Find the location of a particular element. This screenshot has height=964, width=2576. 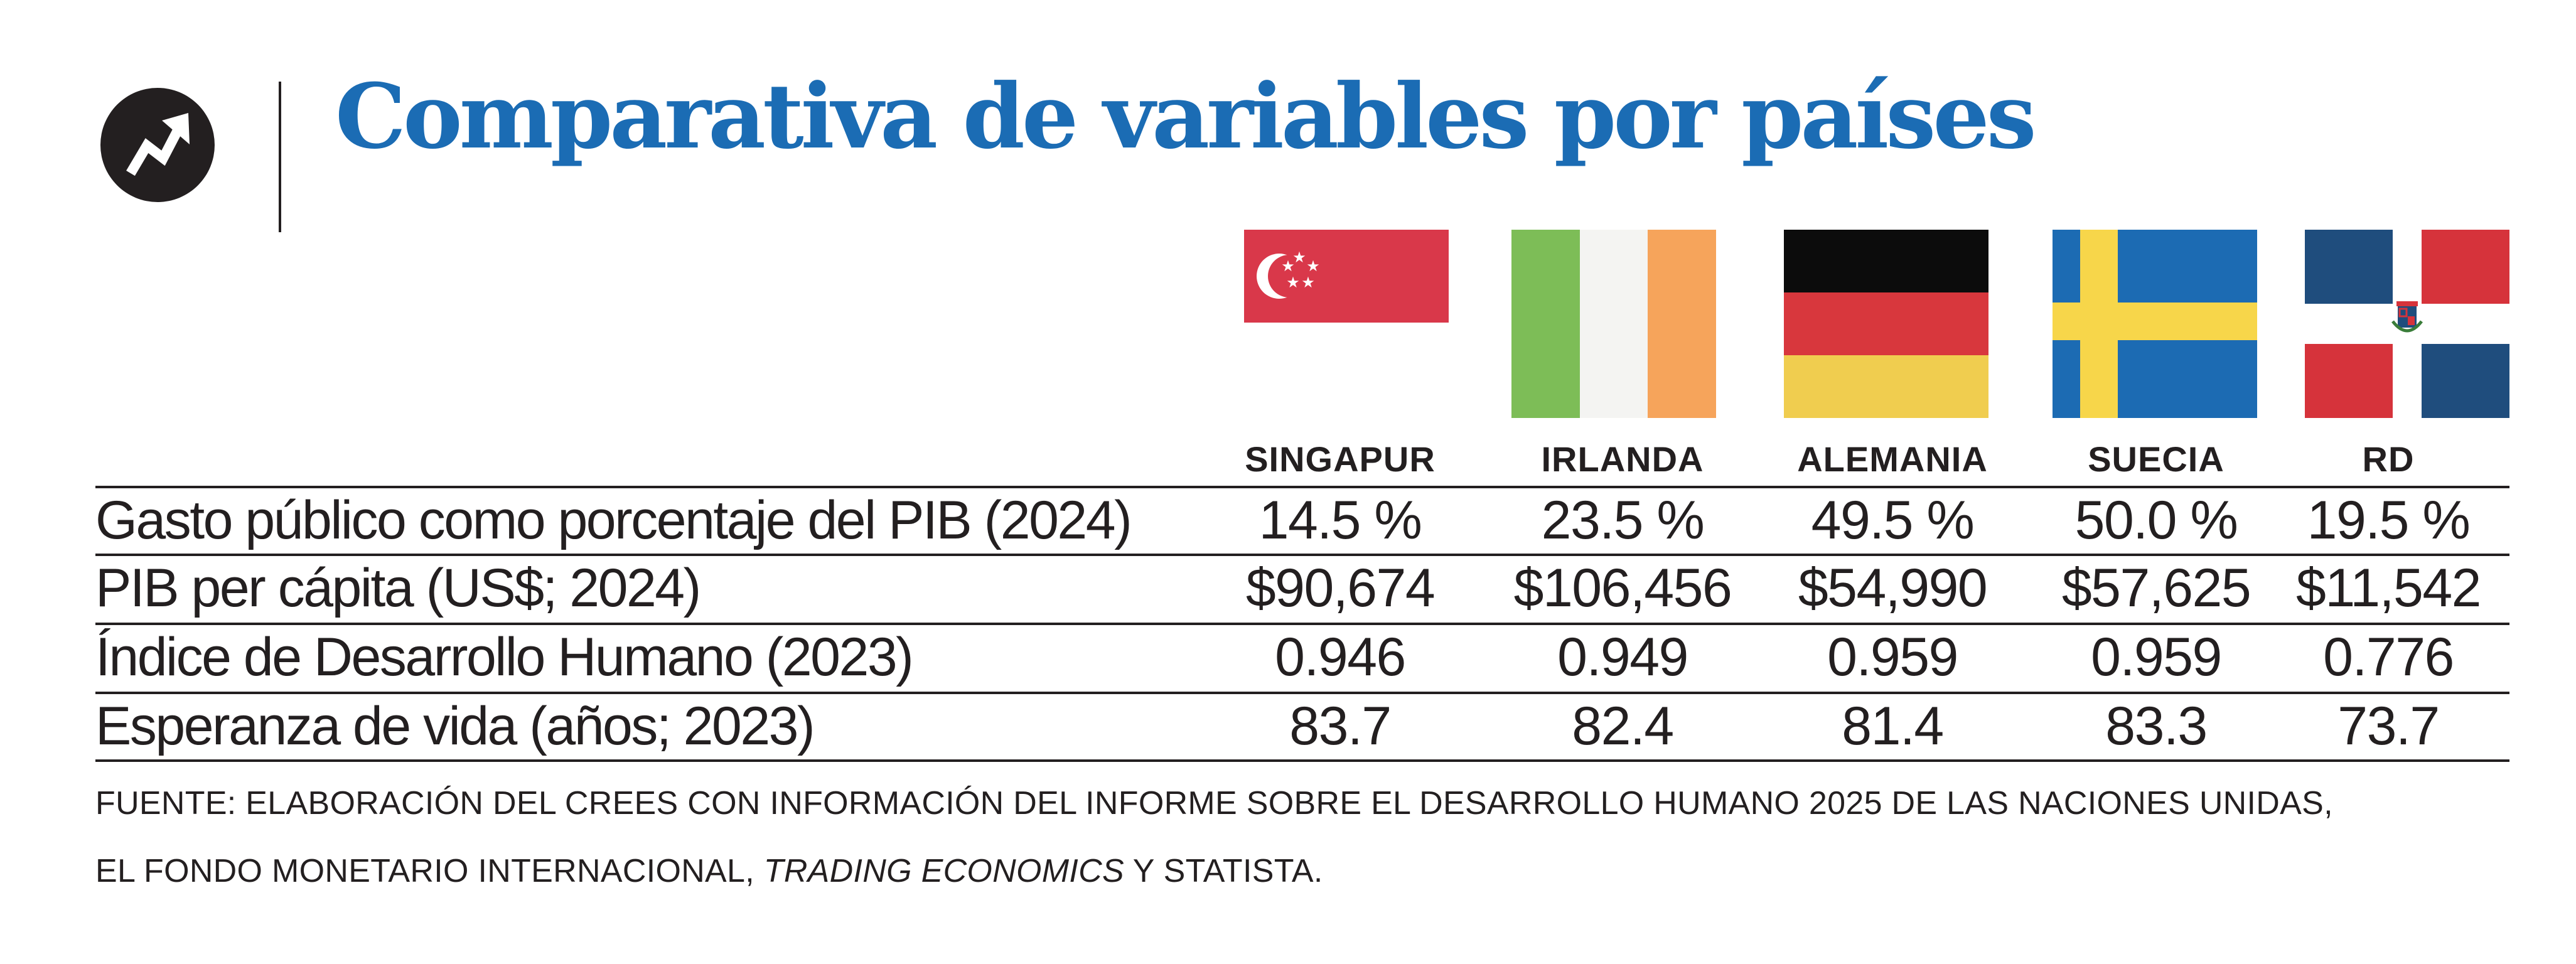

table-cell: $57,625 is located at coordinates (2156, 588).